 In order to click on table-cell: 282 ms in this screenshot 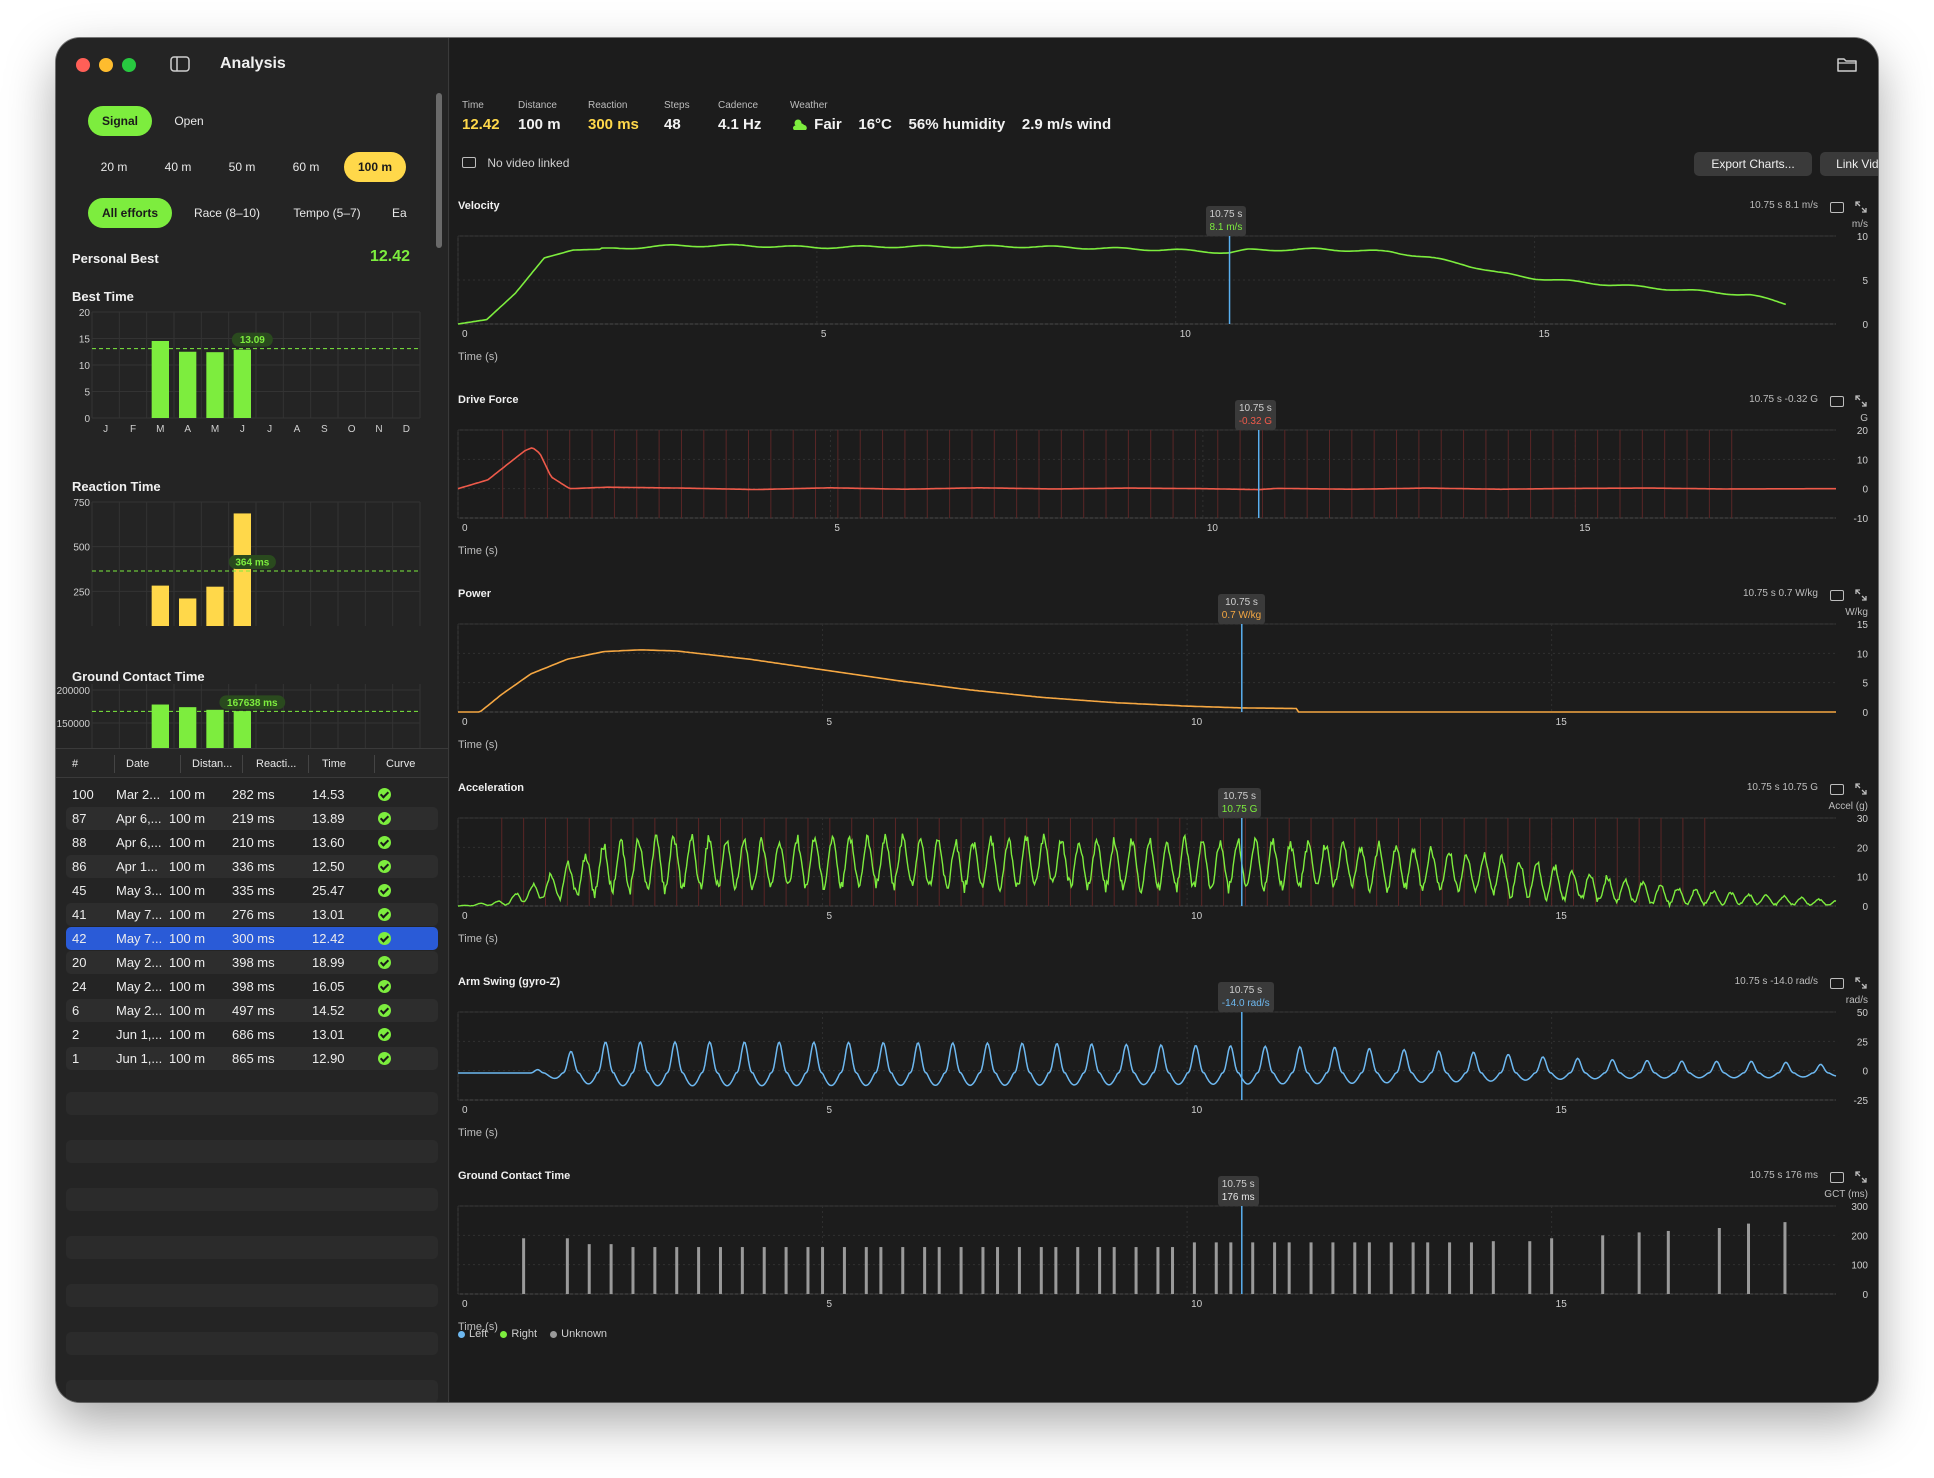, I will do `click(253, 794)`.